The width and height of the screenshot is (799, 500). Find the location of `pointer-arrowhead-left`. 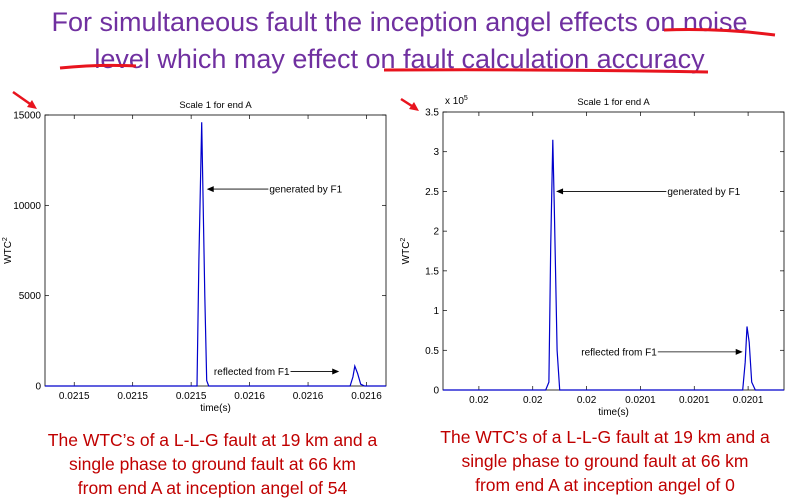

pointer-arrowhead-left is located at coordinates (32, 104).